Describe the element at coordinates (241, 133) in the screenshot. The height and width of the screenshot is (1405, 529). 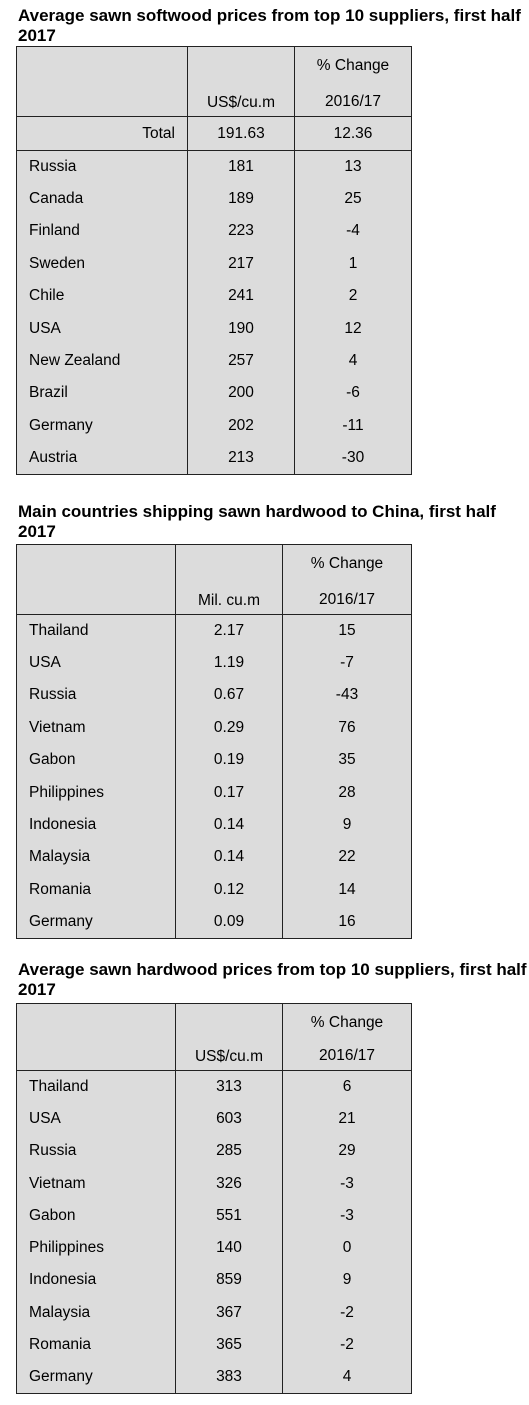
I see `total-value: 191.63` at that location.